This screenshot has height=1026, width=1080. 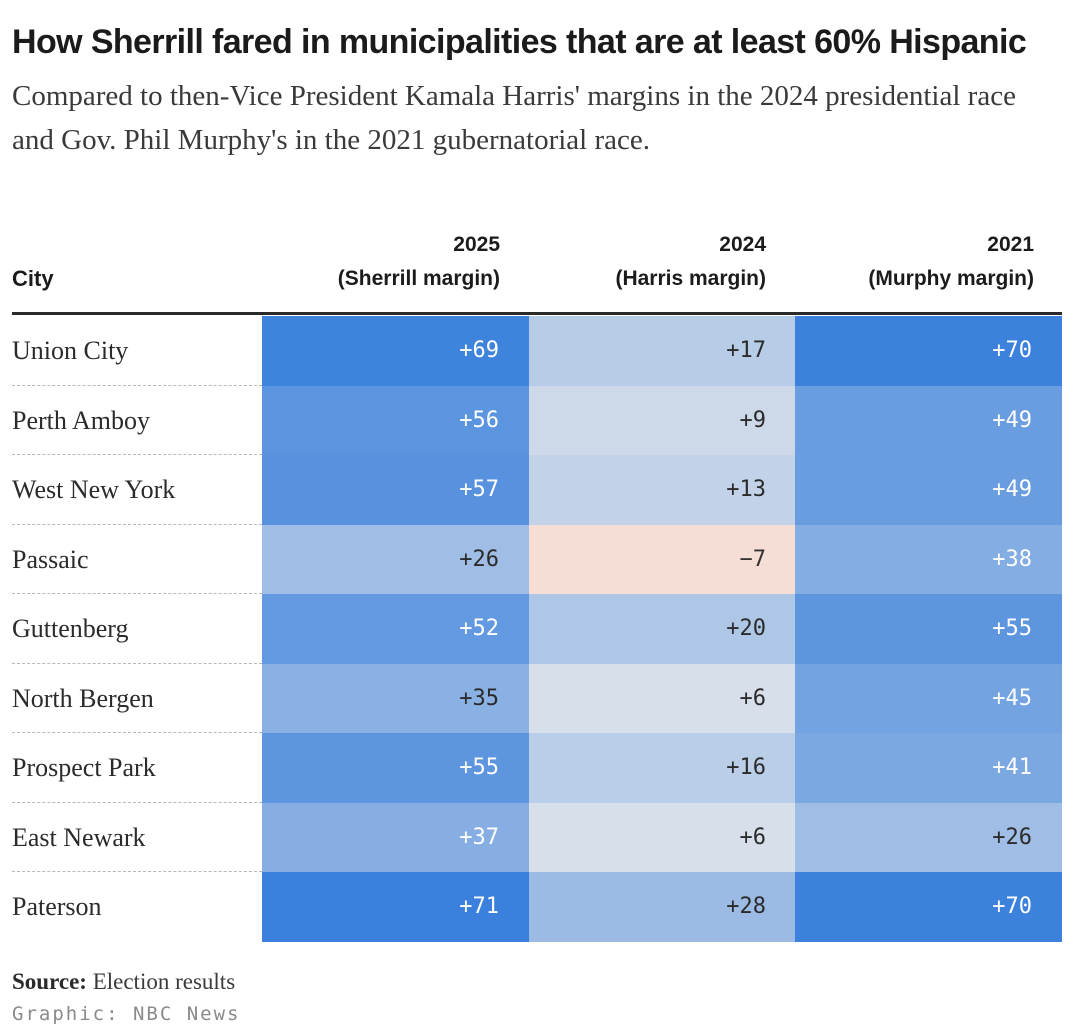 What do you see at coordinates (418, 278) in the screenshot?
I see `header-2025-label: (Sherrill margin)` at bounding box center [418, 278].